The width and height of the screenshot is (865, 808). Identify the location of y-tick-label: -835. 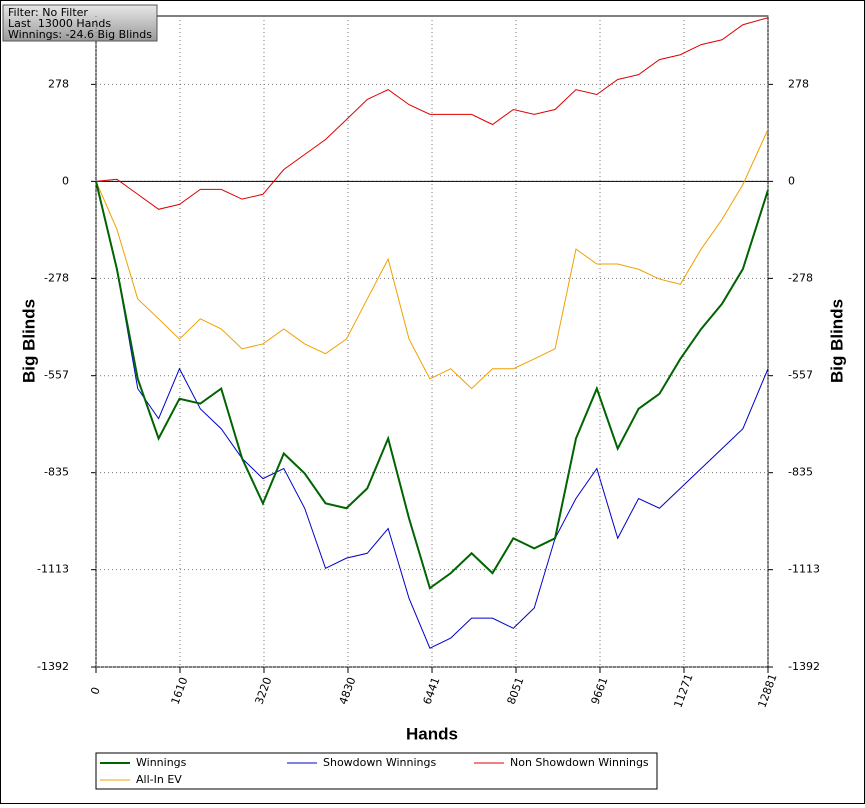
(56, 472).